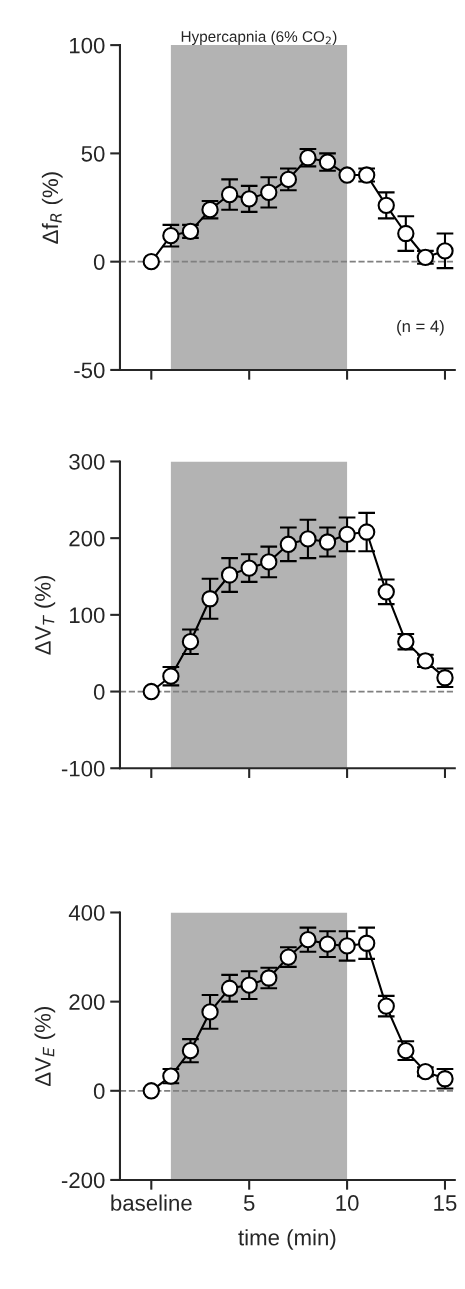 The image size is (465, 1289). Describe the element at coordinates (259, 37) in the screenshot. I see `band-label: Hypercapnia (6% CO$_{2}$)` at that location.